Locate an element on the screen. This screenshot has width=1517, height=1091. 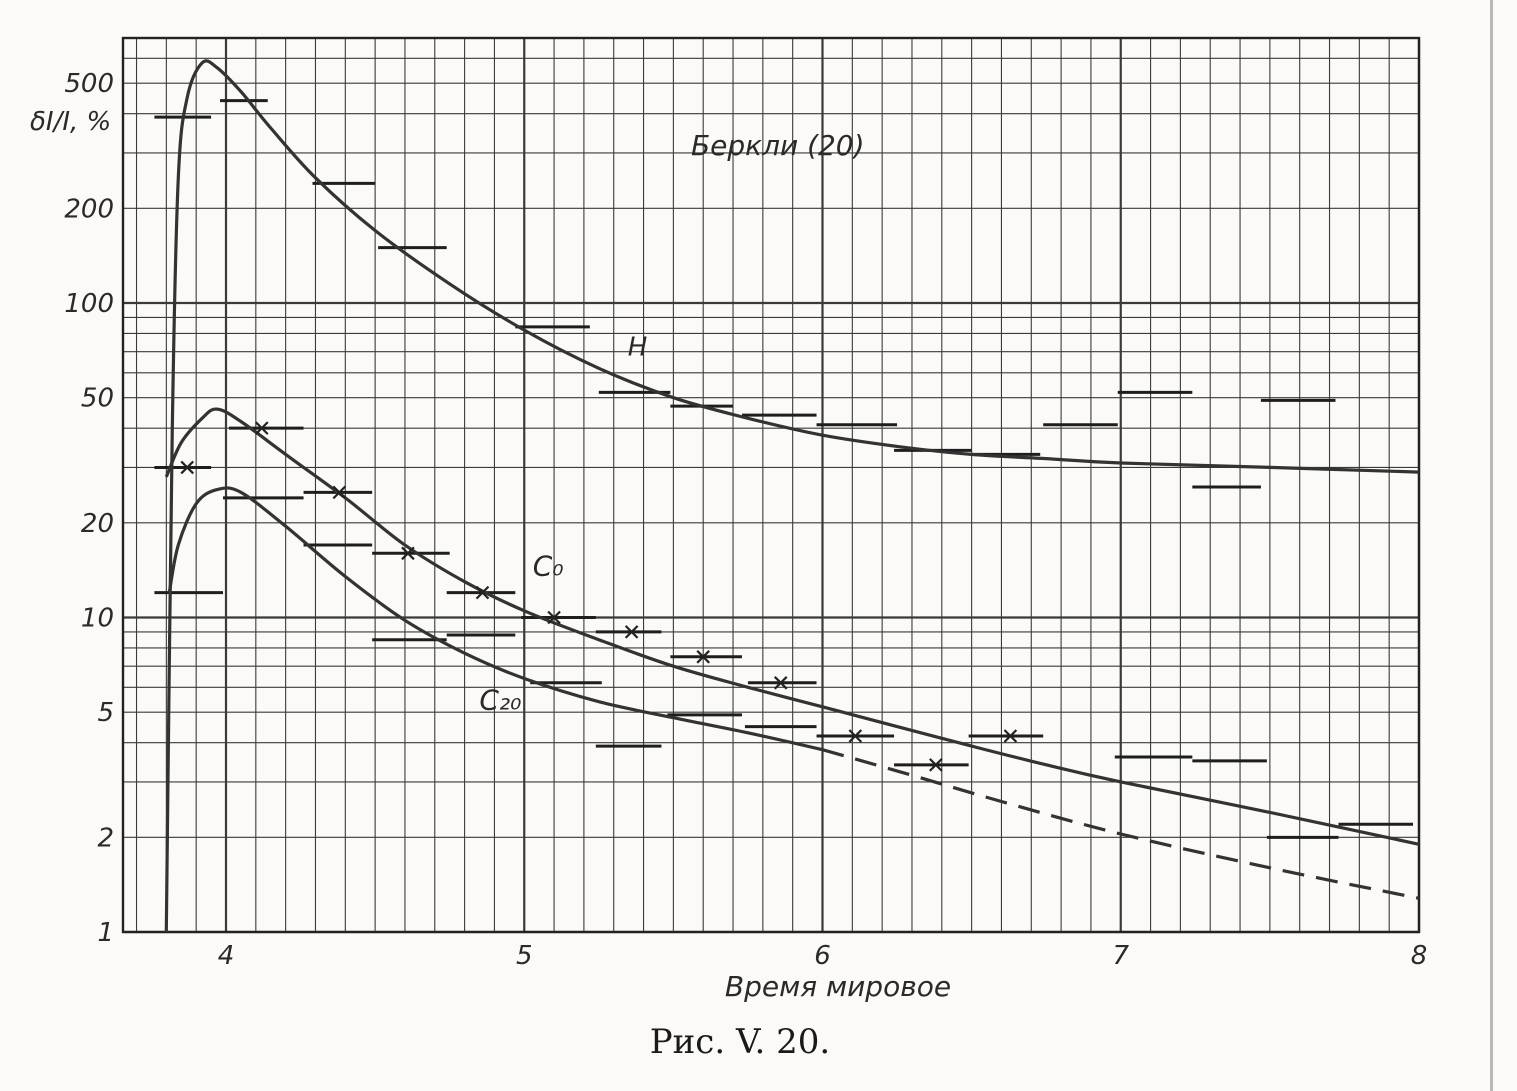
y-tick-label: 20 is located at coordinates (97, 524).